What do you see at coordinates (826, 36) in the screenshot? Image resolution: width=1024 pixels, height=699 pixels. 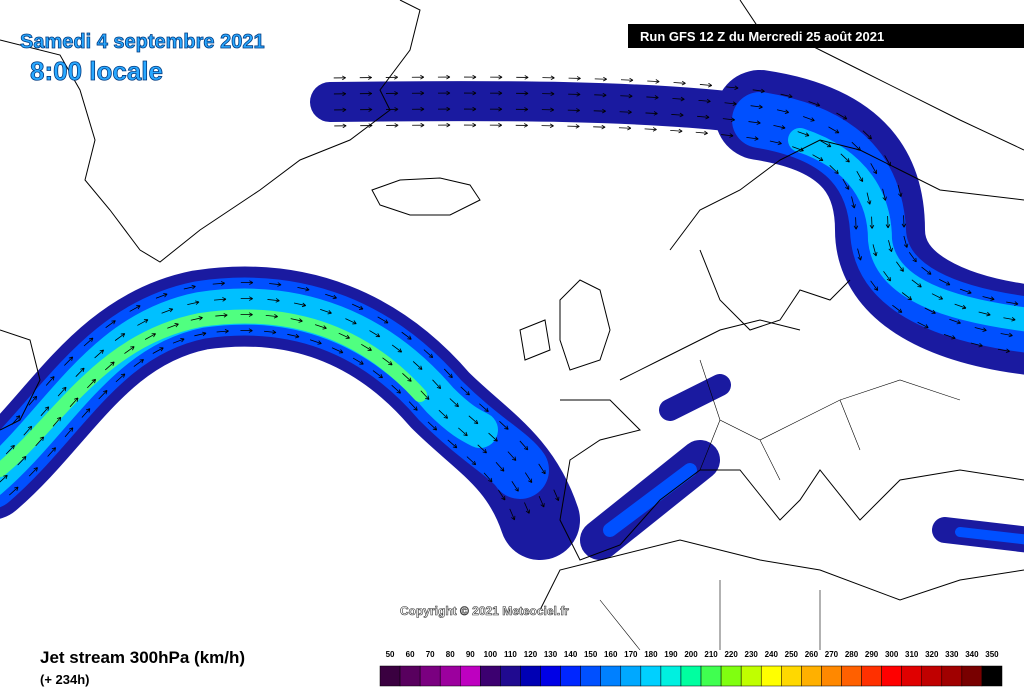 I see `run-box` at bounding box center [826, 36].